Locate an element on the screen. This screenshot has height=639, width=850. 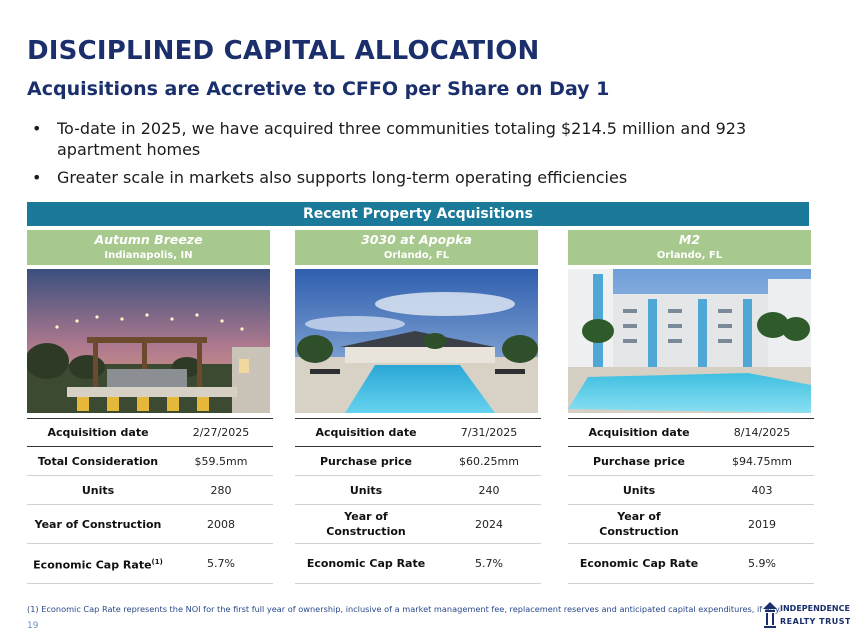
property-name: 3030 at Apopka is located at coordinates (416, 239).